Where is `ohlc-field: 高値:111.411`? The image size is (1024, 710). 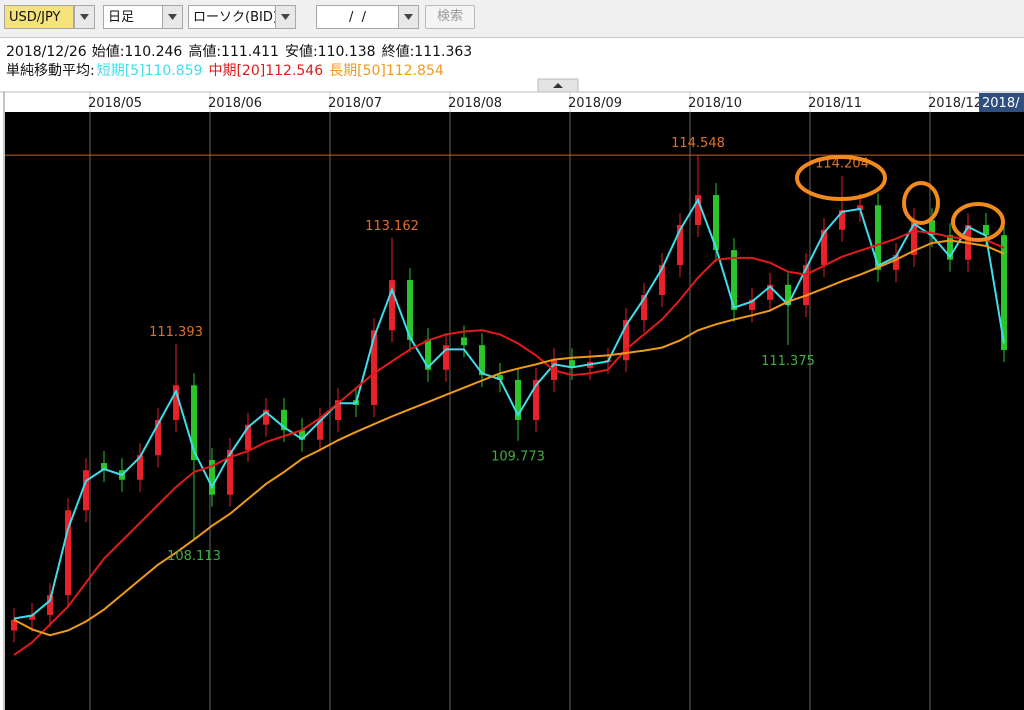
ohlc-field: 高値:111.411 is located at coordinates (233, 52).